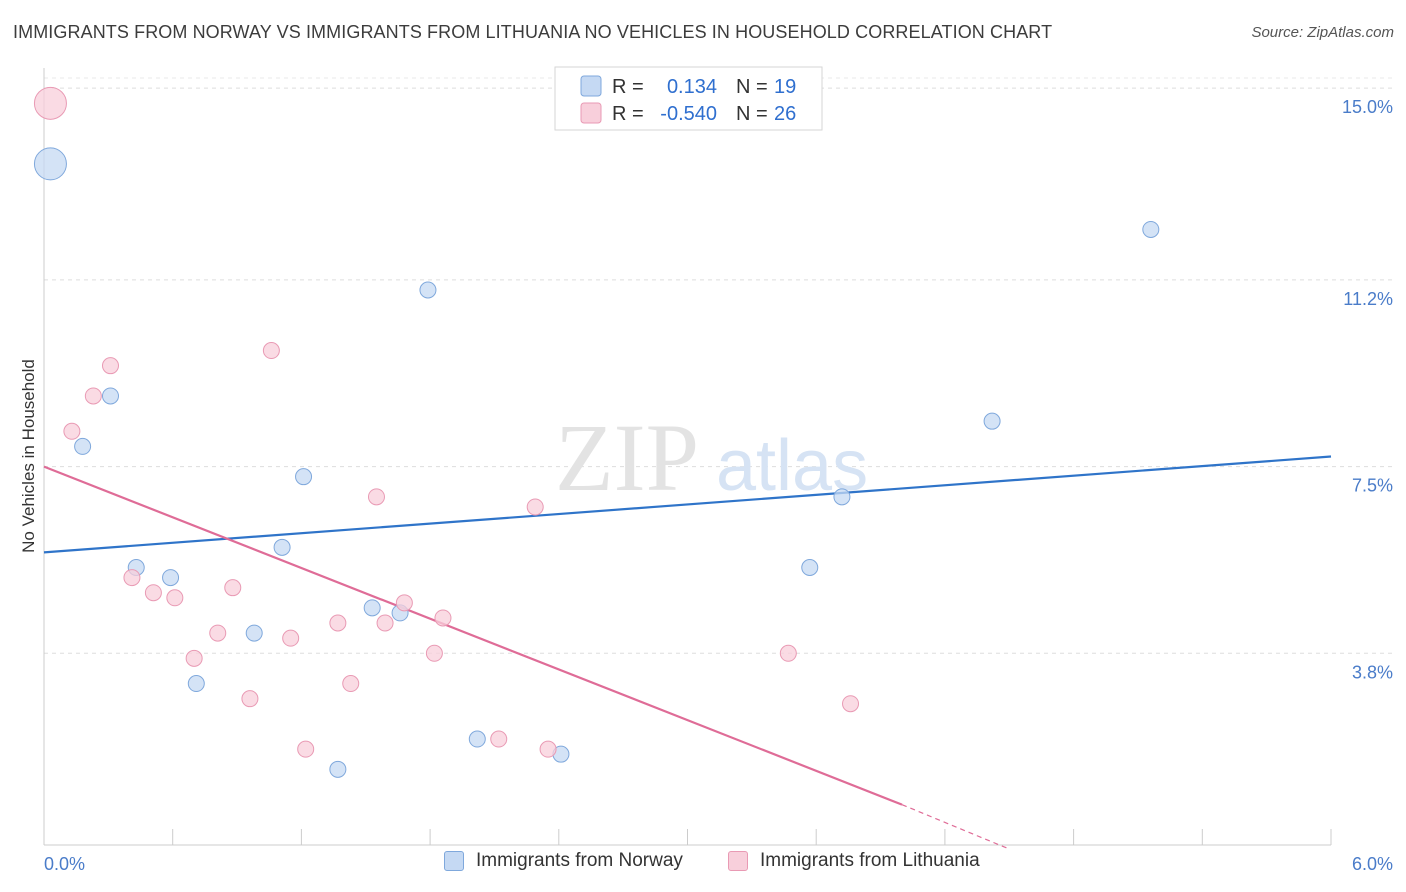  Describe the element at coordinates (579, 860) in the screenshot. I see `bottom-legend-label-norway: Immigrants from Norway` at that location.